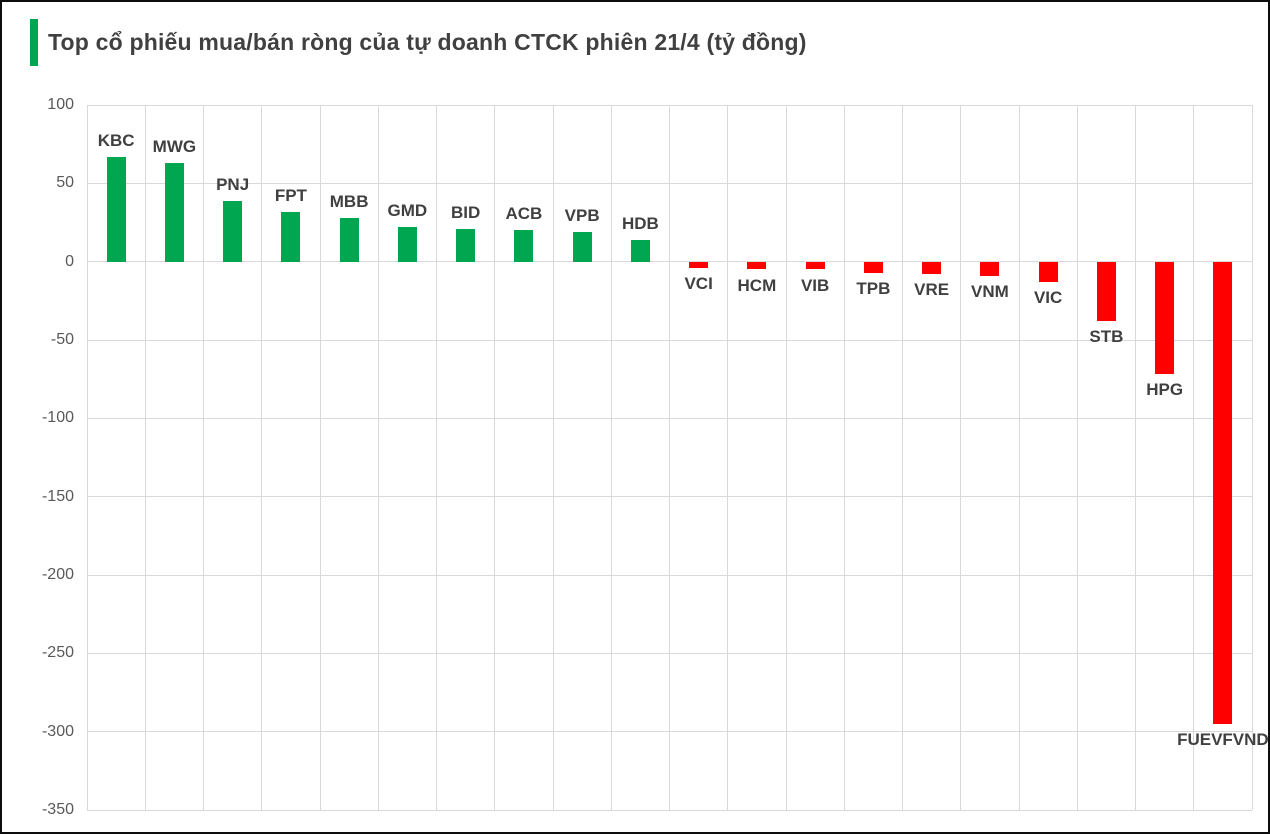 The height and width of the screenshot is (834, 1270). Describe the element at coordinates (233, 184) in the screenshot. I see `bar-label-pnj: PNJ` at that location.